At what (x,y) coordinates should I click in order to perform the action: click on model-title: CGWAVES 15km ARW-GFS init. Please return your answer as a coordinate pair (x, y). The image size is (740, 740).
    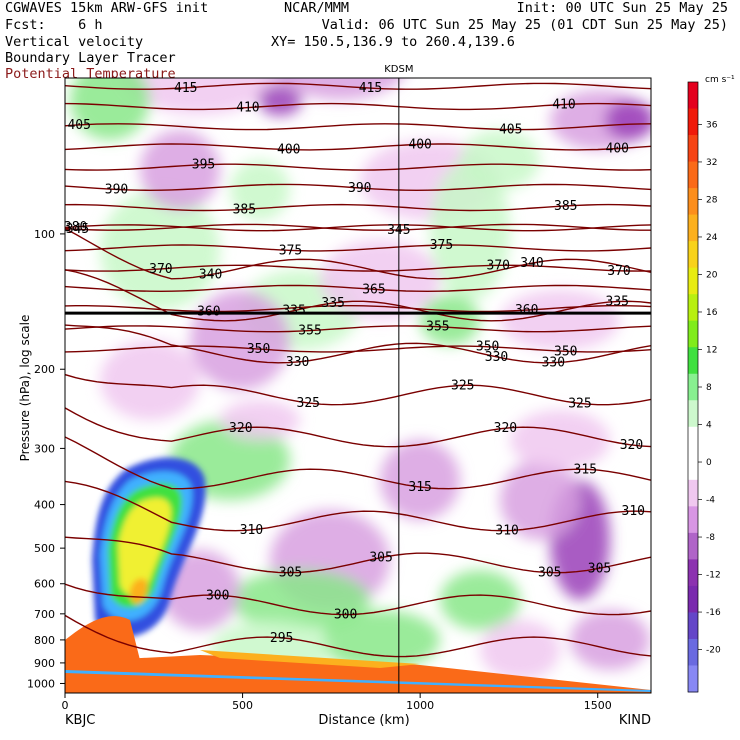
    Looking at the image, I should click on (107, 8).